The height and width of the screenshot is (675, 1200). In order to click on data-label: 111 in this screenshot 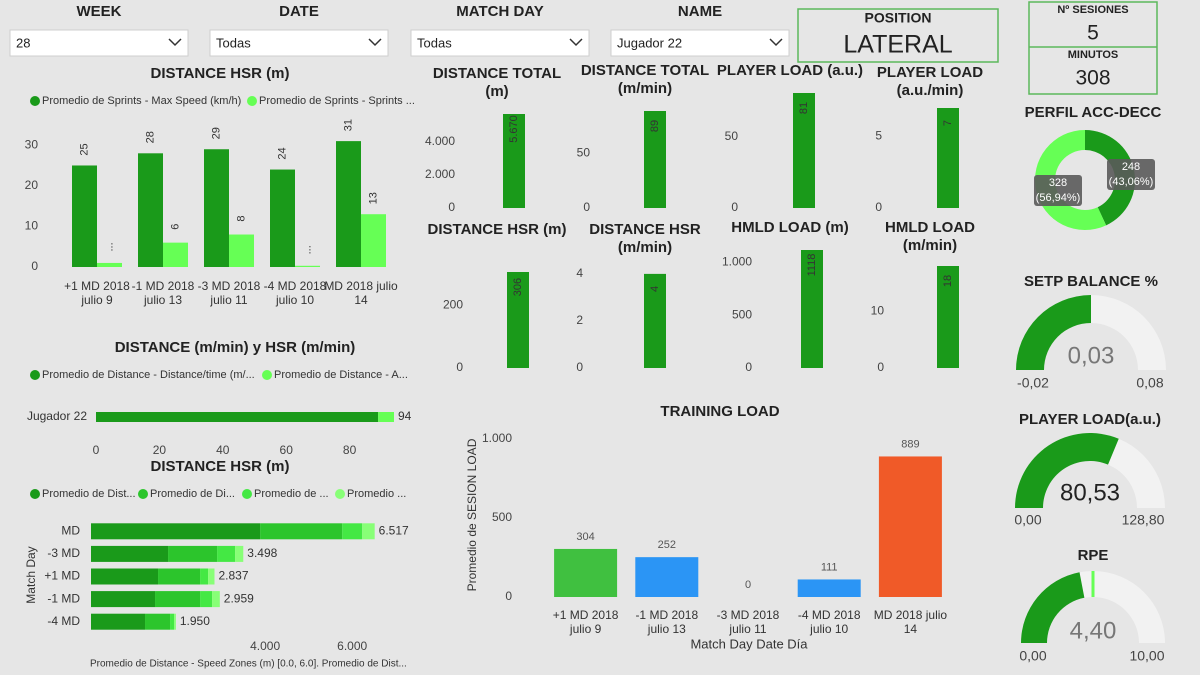, I will do `click(829, 567)`.